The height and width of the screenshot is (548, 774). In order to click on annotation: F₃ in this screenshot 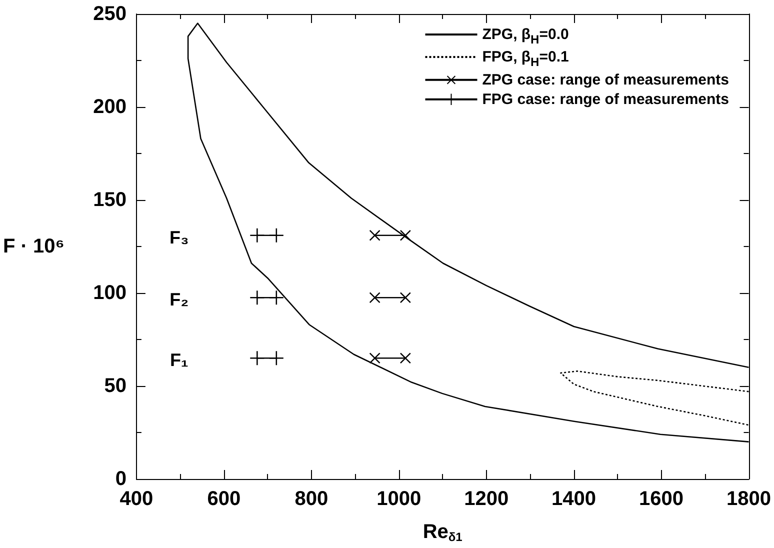, I will do `click(179, 237)`.